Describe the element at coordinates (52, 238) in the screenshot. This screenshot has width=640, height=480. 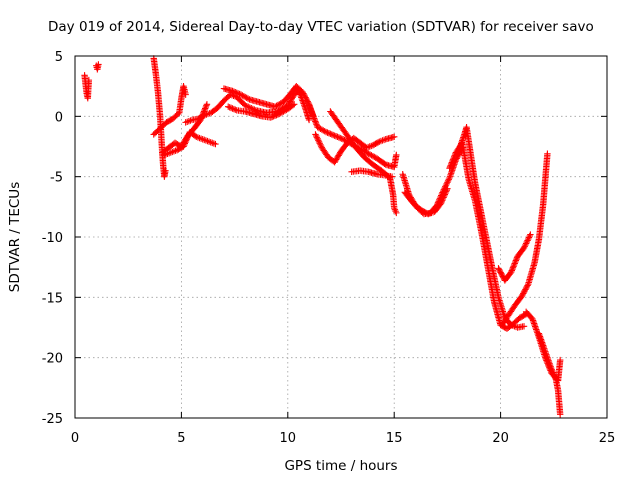
I see `y-tick-labels: 5 0 -5 -10 -15 -20 -25` at that location.